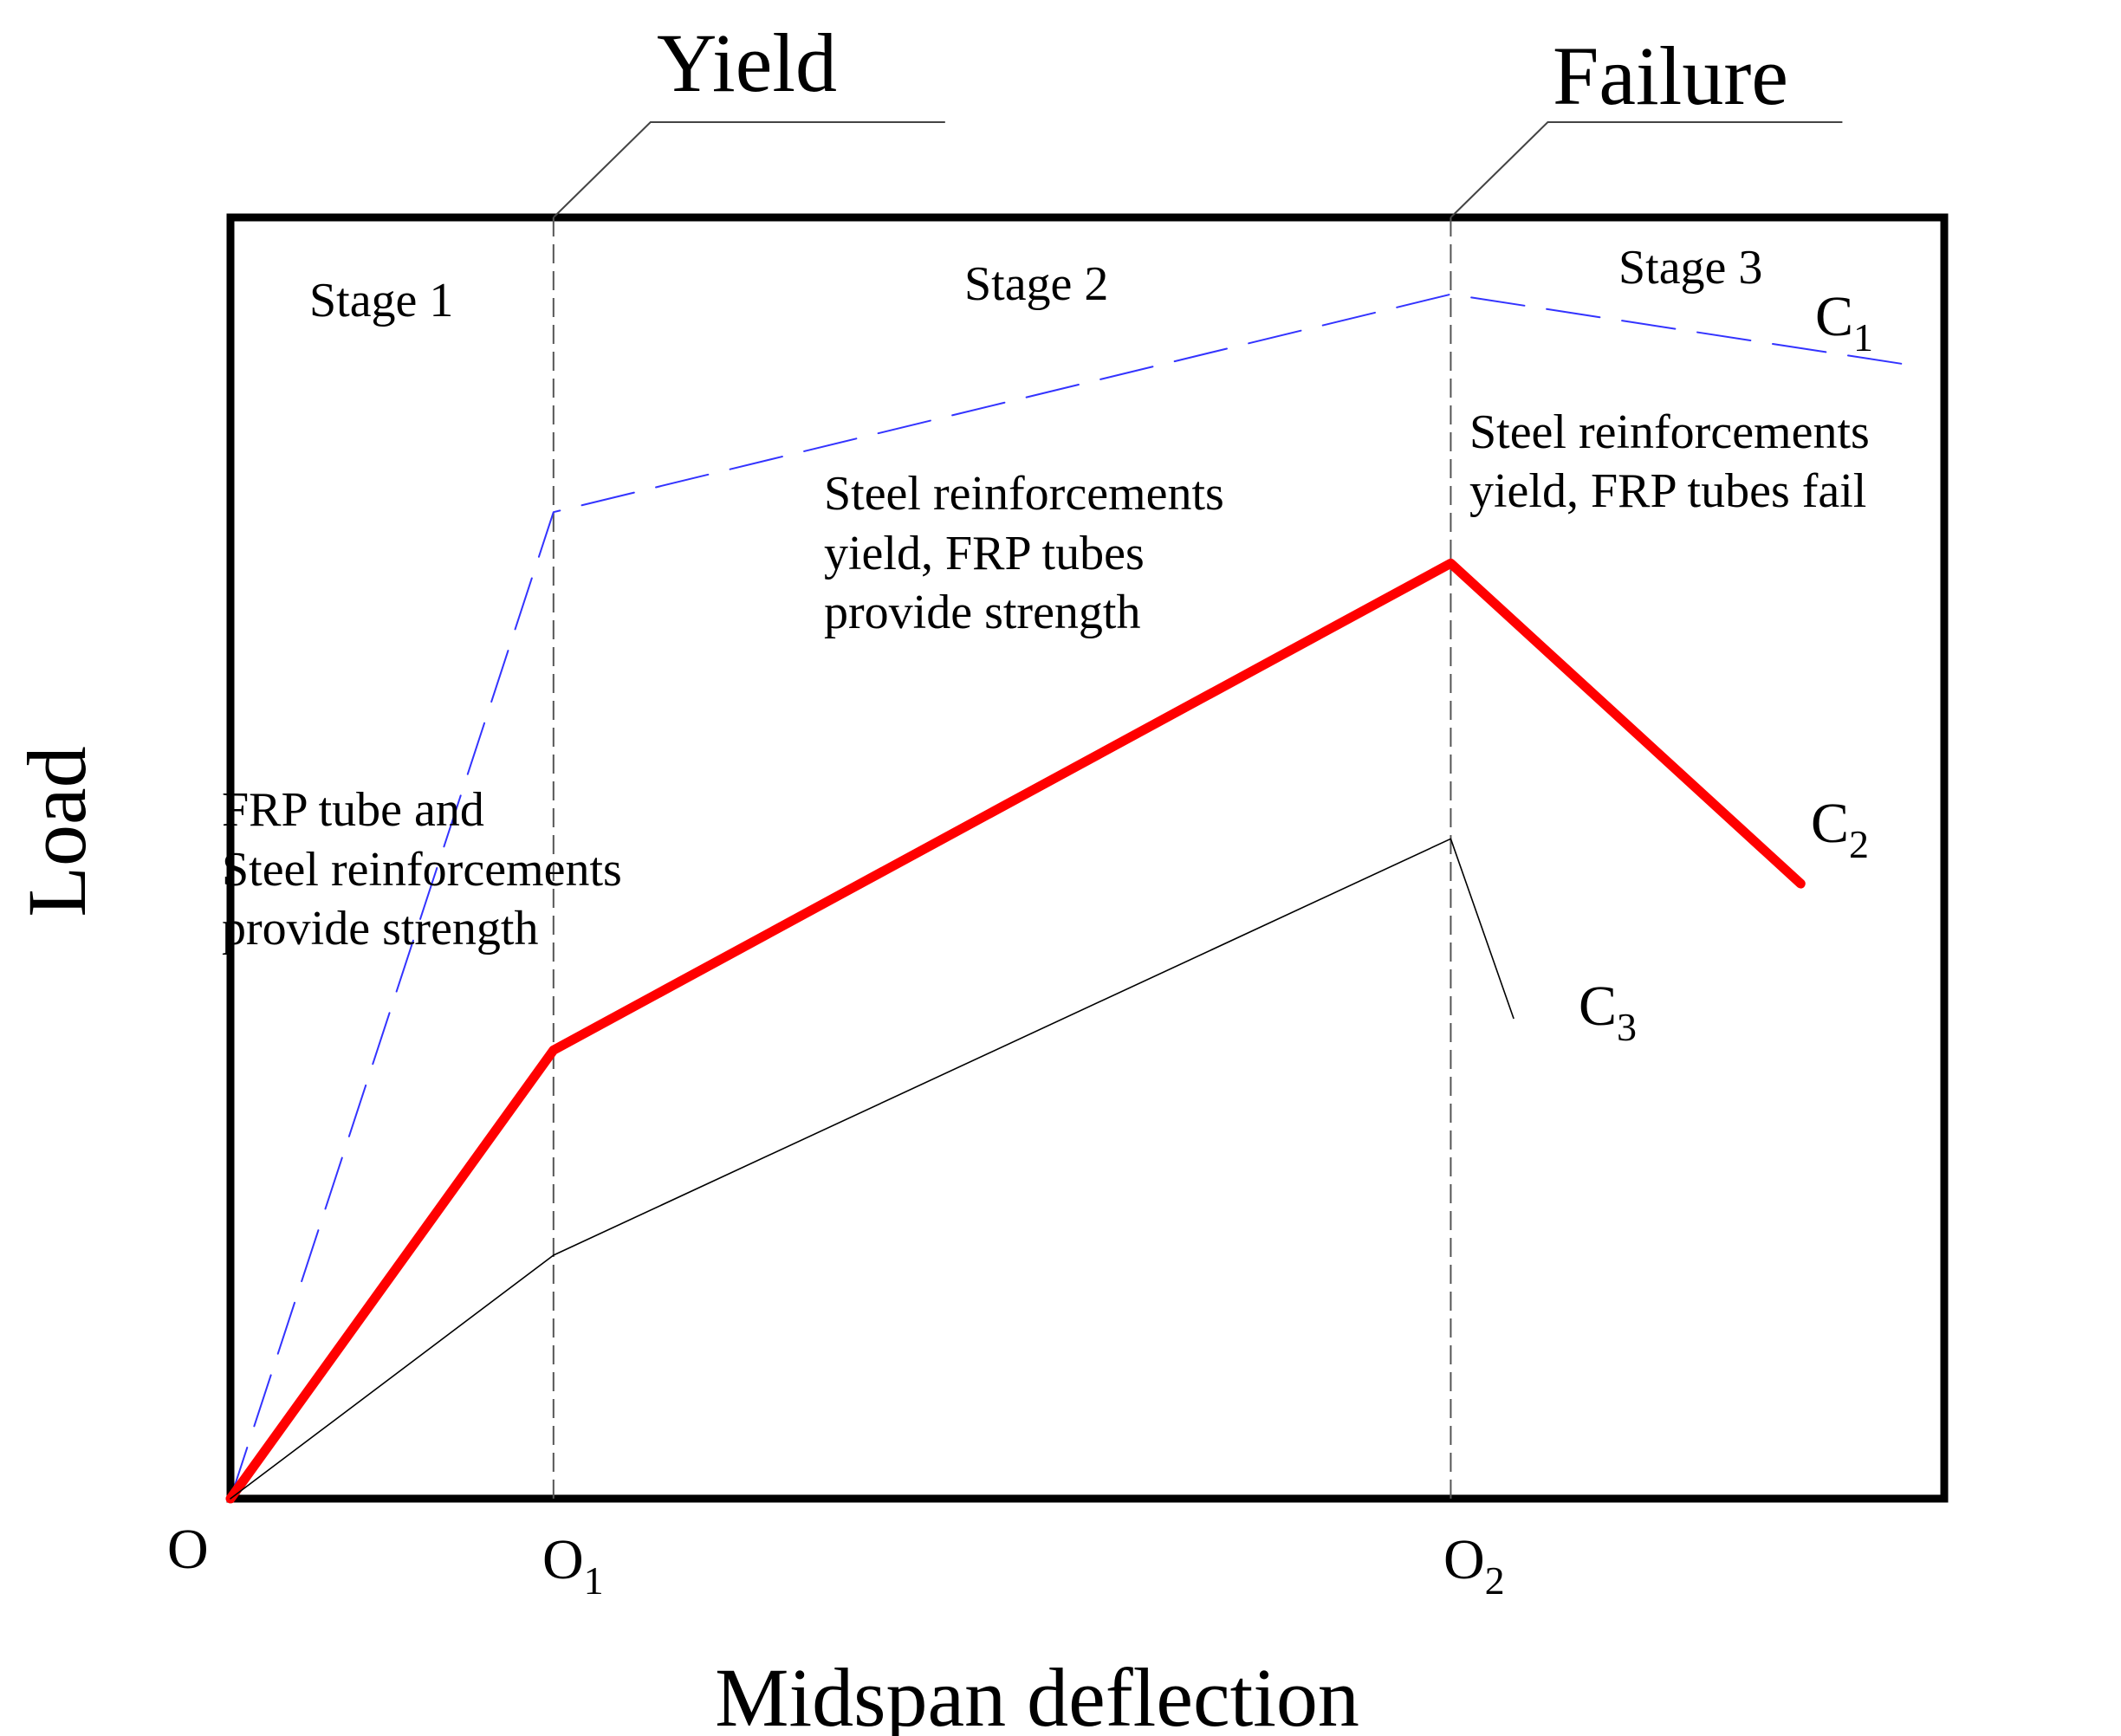 The height and width of the screenshot is (1736, 2121). Describe the element at coordinates (1668, 491) in the screenshot. I see `stage-3-desc-line: yield, FRP tubes fail` at that location.